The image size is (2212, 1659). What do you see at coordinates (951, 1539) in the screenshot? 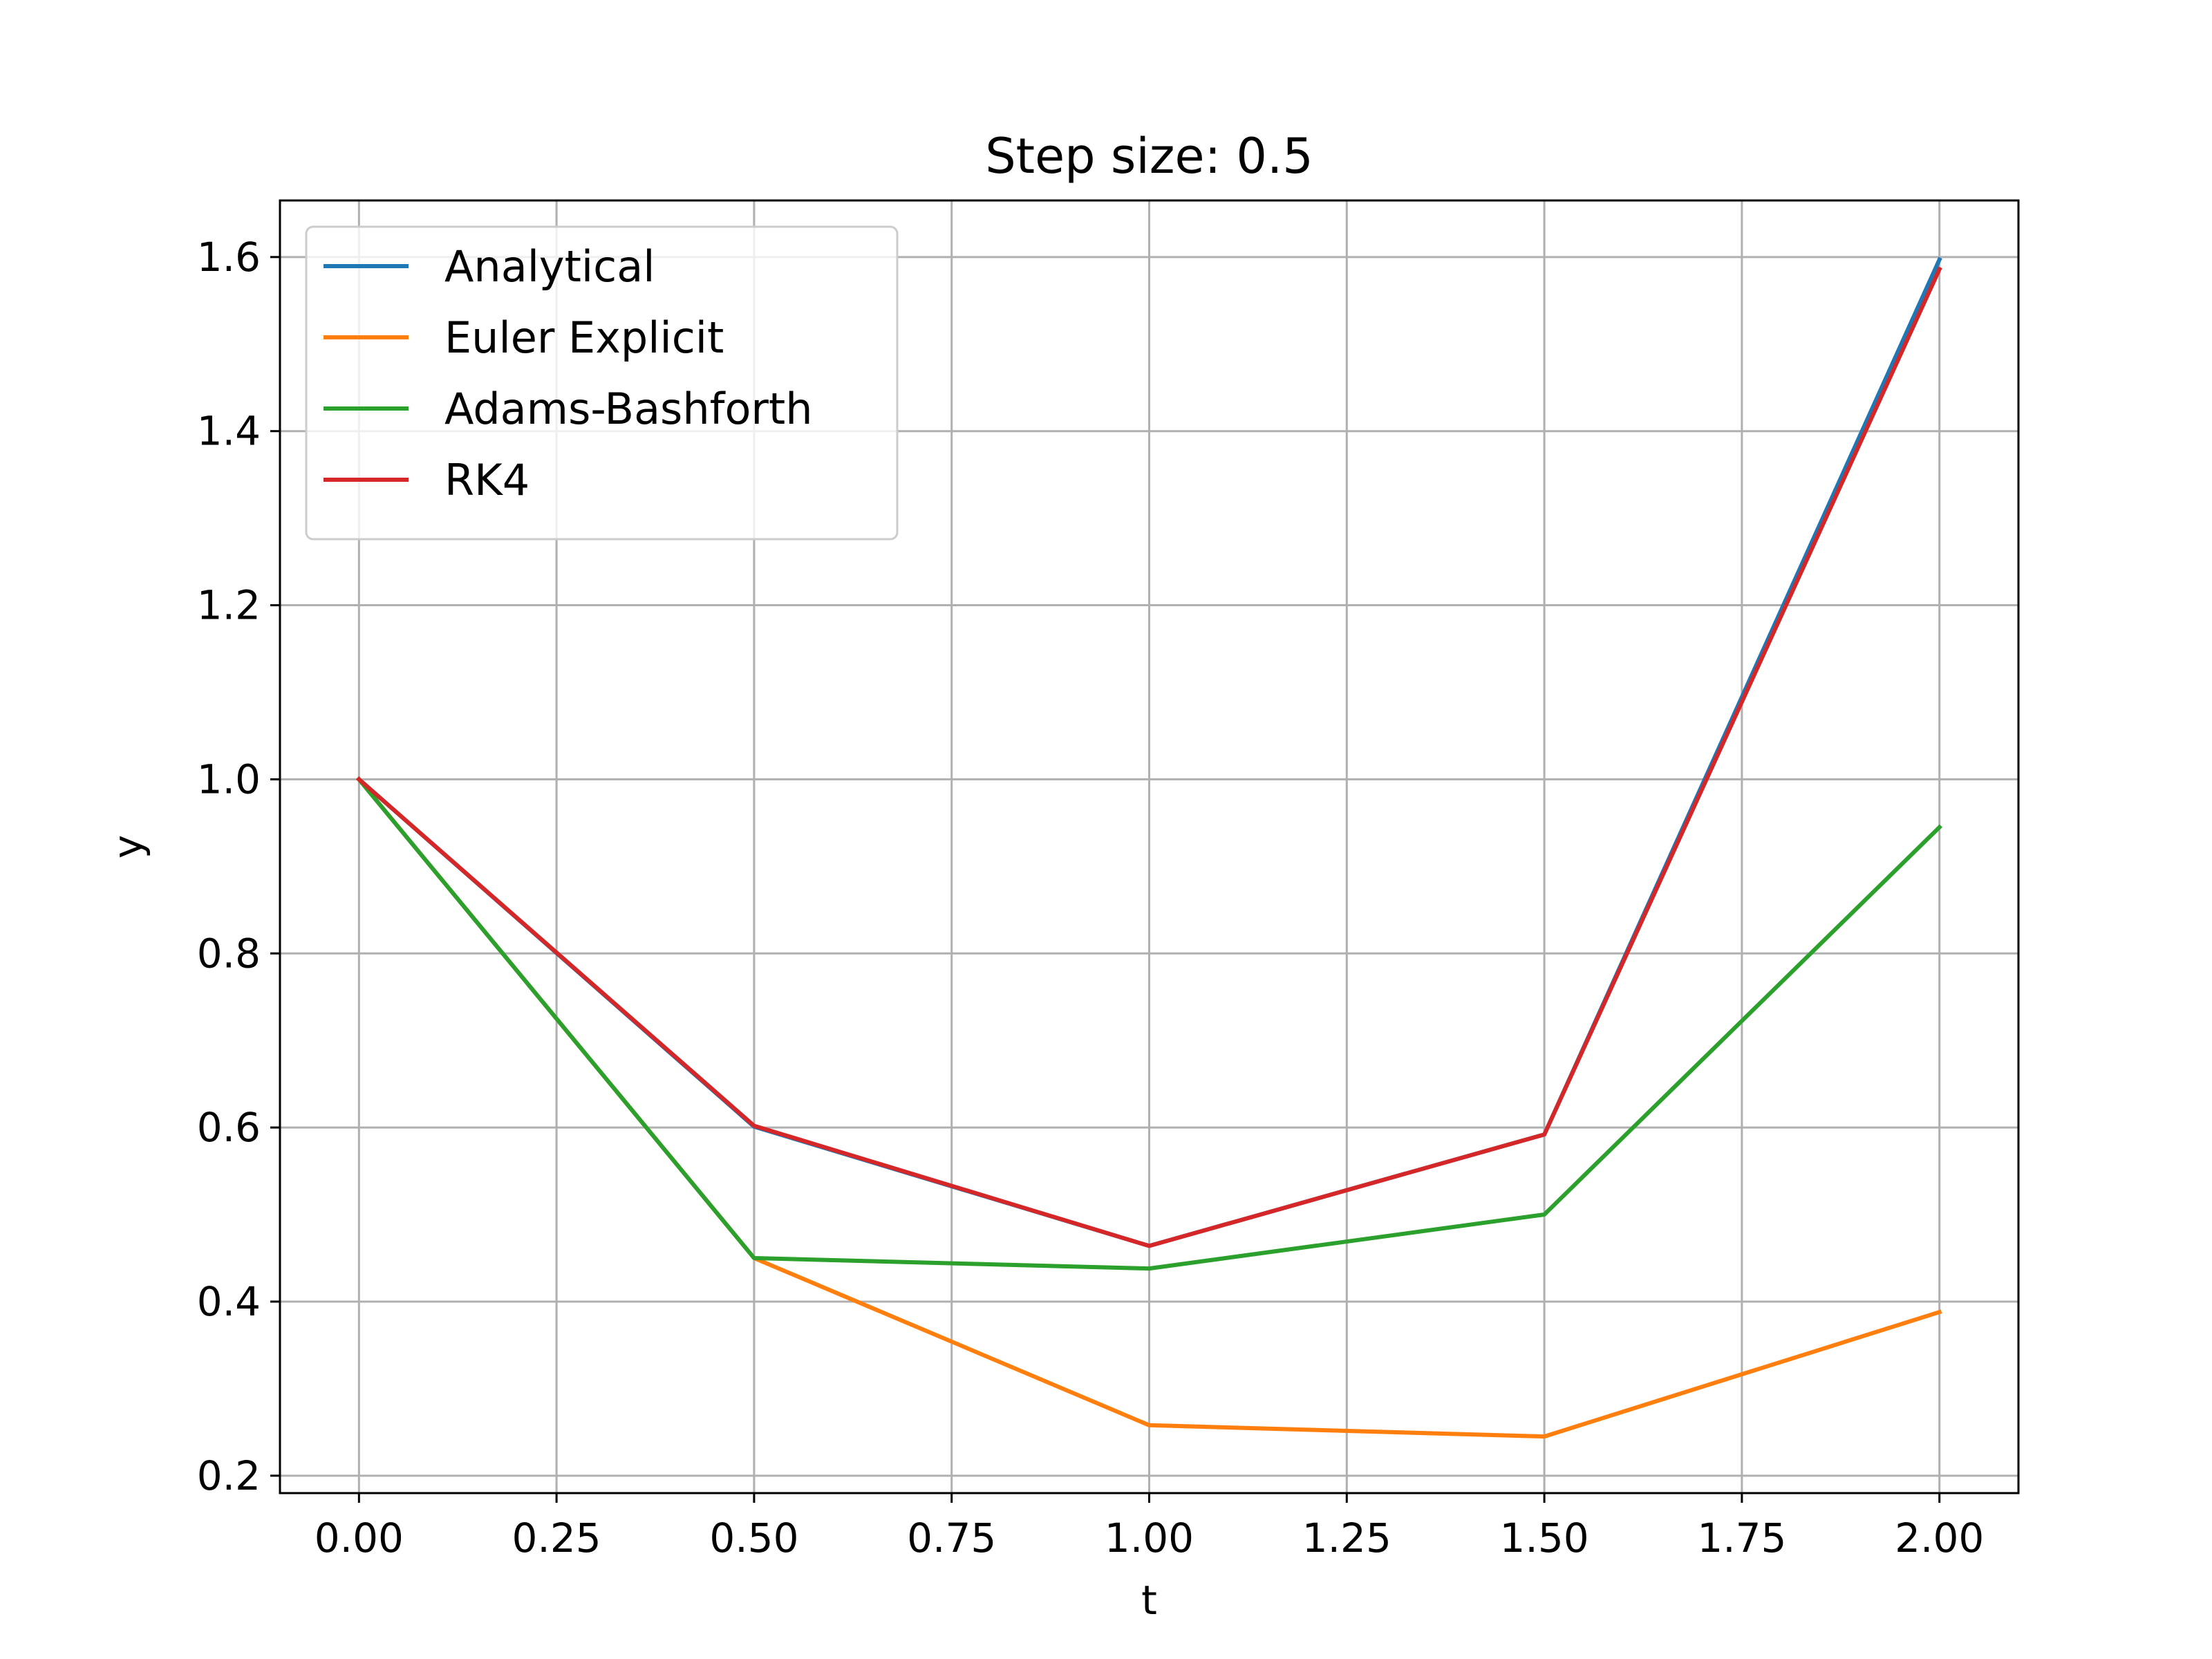
I see `x-tick-label: 0.75` at bounding box center [951, 1539].